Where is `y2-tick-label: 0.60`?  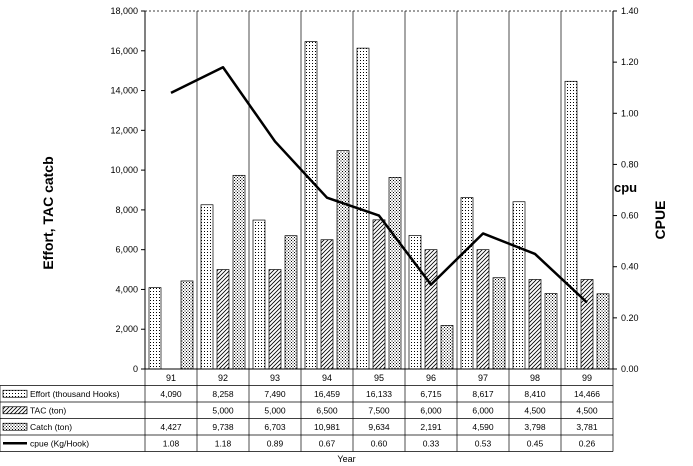
y2-tick-label: 0.60 is located at coordinates (630, 216).